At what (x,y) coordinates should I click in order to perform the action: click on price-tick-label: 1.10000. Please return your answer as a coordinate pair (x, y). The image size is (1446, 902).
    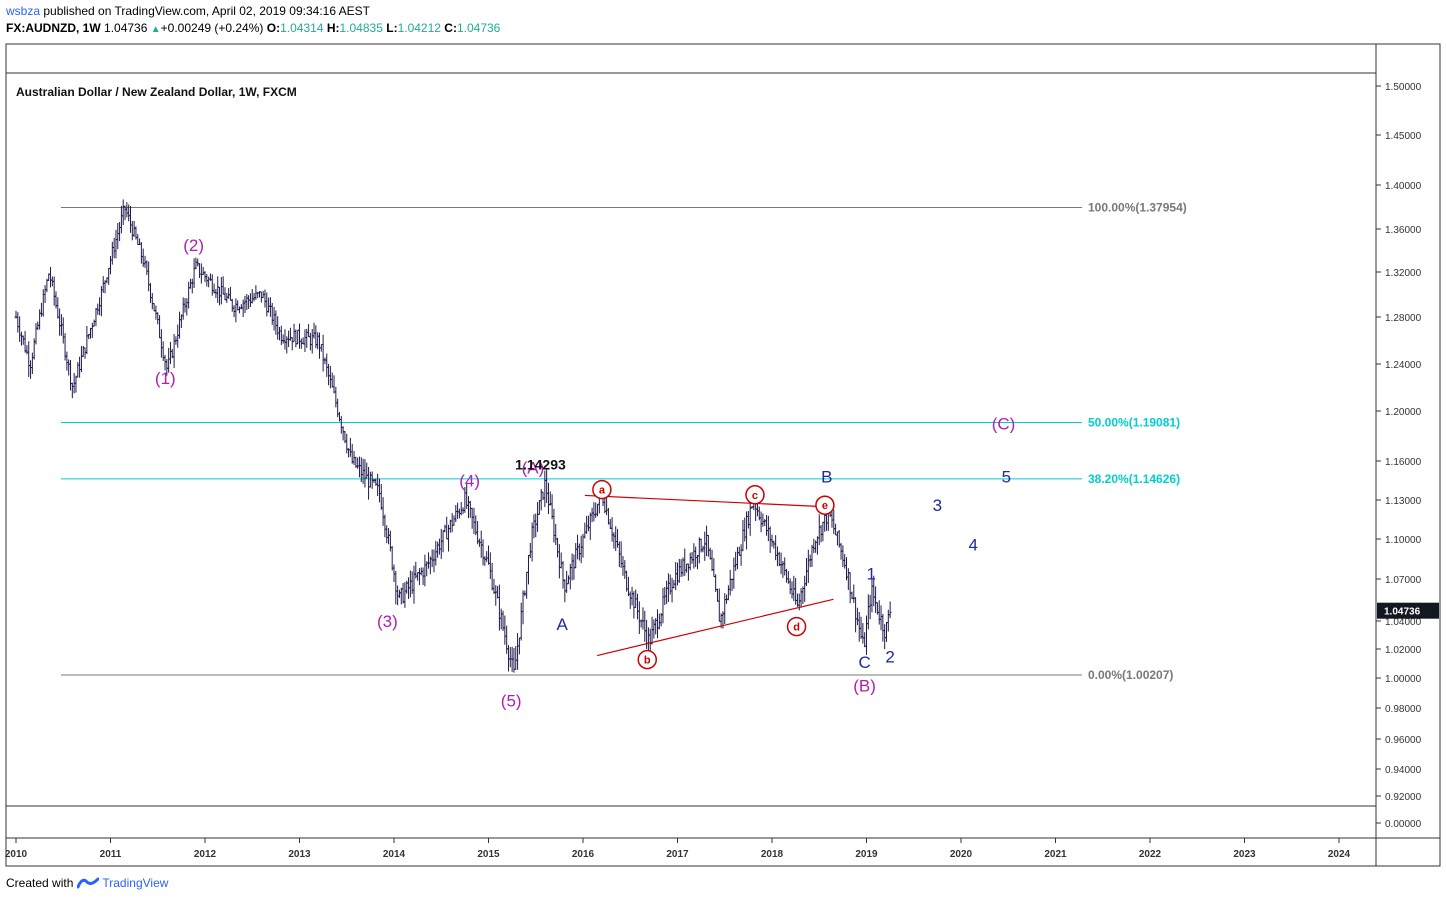
    Looking at the image, I should click on (1403, 540).